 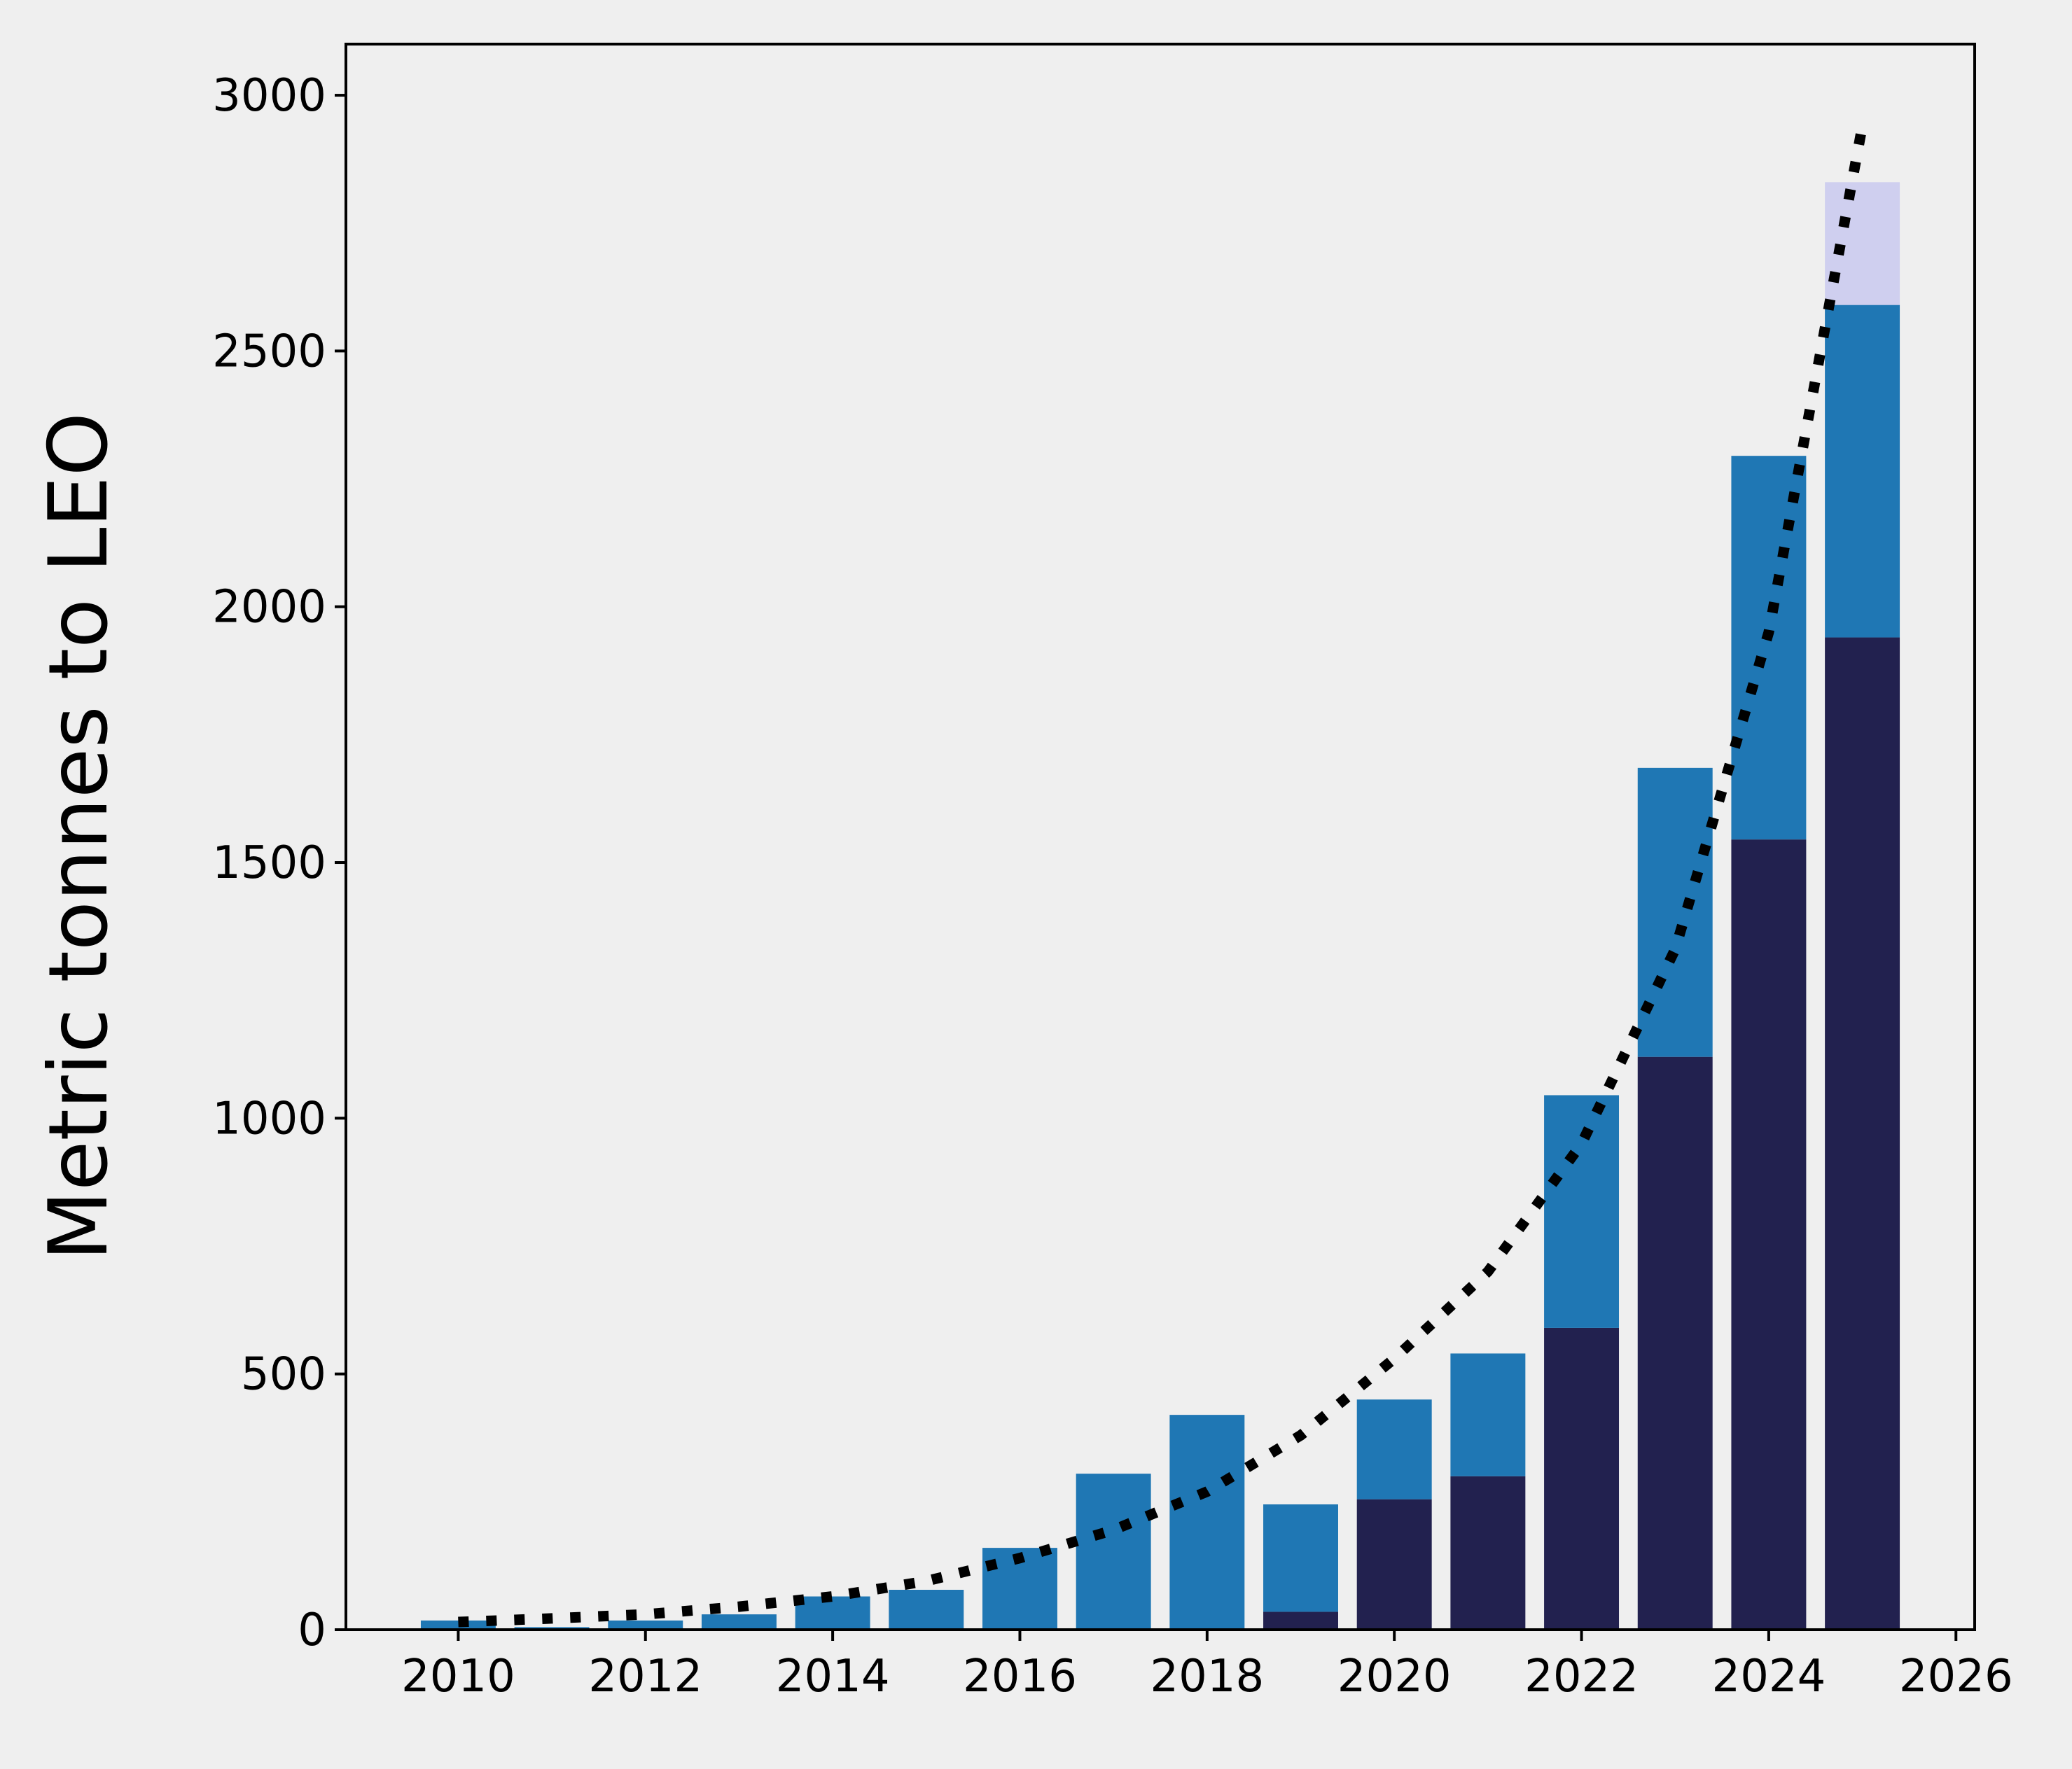 What do you see at coordinates (1394, 1676) in the screenshot?
I see `x-tick-label: 2020` at bounding box center [1394, 1676].